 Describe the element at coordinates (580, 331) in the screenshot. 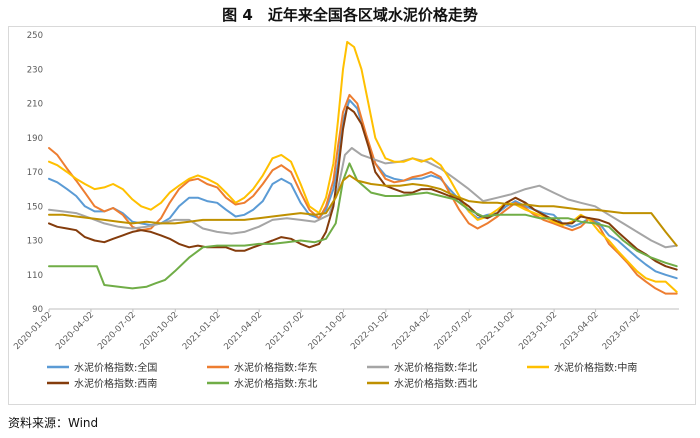

I see `x-tick-label: 2023-04-02` at that location.